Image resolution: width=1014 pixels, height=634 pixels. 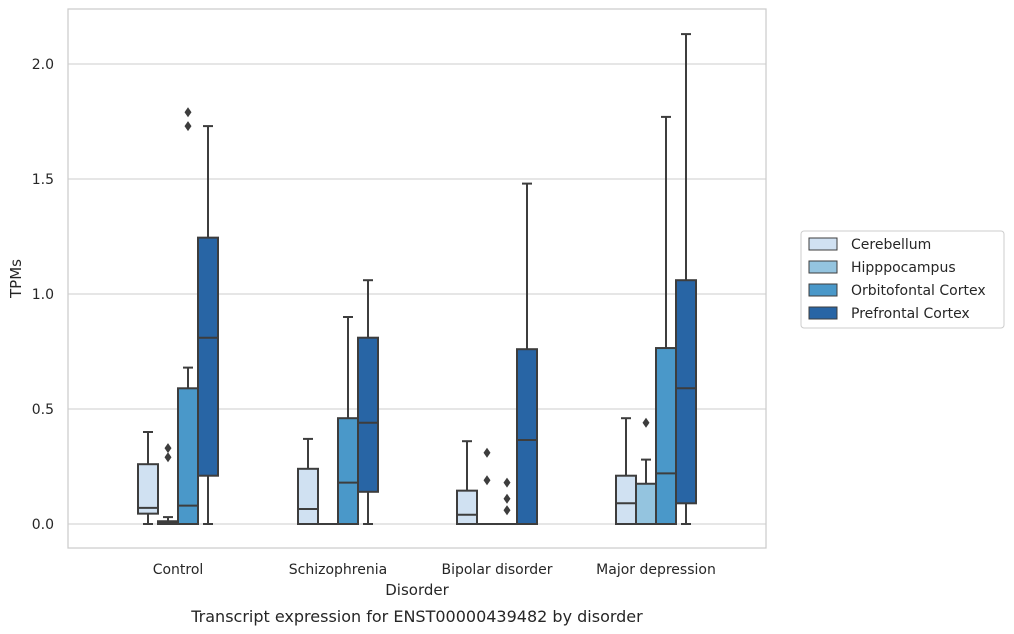 What do you see at coordinates (43, 65) in the screenshot?
I see `y-tick-label: 2.0` at bounding box center [43, 65].